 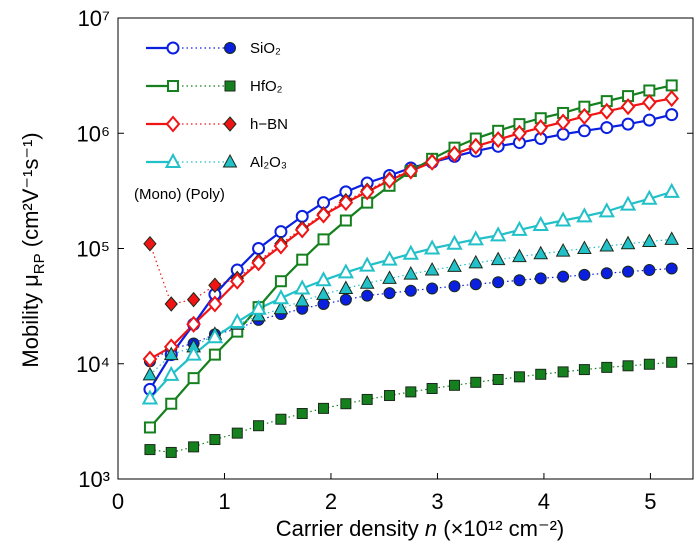 I want to click on x-label-part: (×10¹² cm⁻²), so click(x=500, y=528).